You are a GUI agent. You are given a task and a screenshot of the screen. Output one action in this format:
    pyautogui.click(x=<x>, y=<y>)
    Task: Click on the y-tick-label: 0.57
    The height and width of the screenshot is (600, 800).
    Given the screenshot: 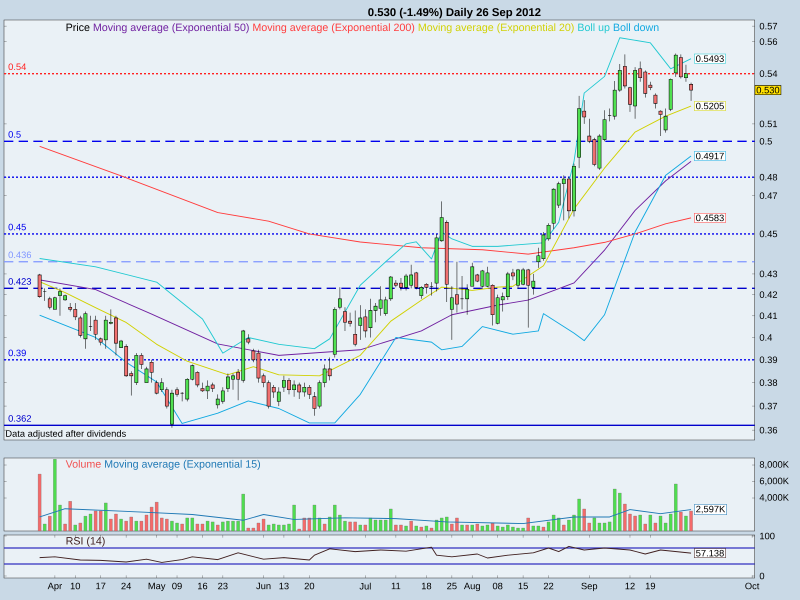 What is the action you would take?
    pyautogui.click(x=769, y=26)
    